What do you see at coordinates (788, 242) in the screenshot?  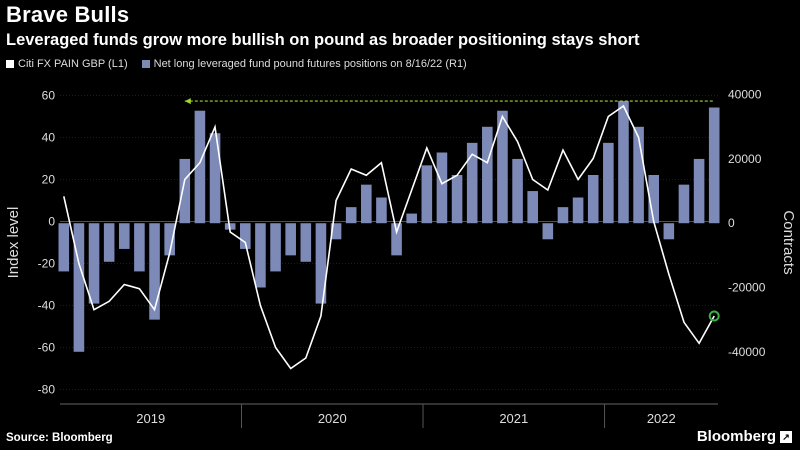 I see `right-axis-title: Contracts` at bounding box center [788, 242].